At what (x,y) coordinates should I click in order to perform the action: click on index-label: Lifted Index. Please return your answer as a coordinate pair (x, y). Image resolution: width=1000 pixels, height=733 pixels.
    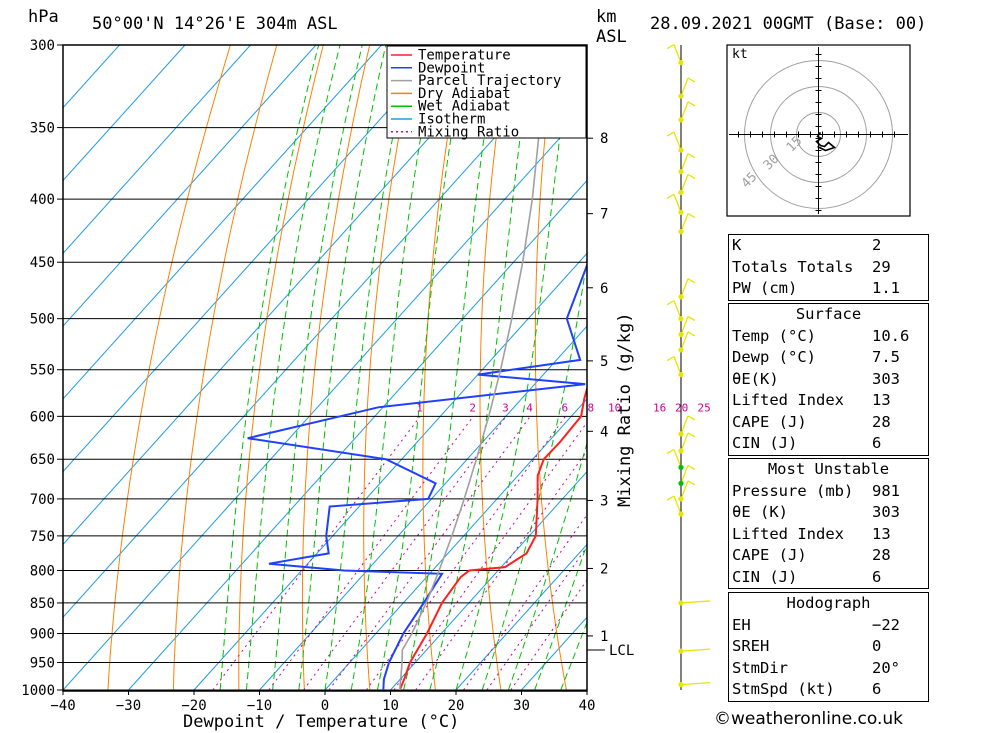
    Looking at the image, I should click on (788, 533).